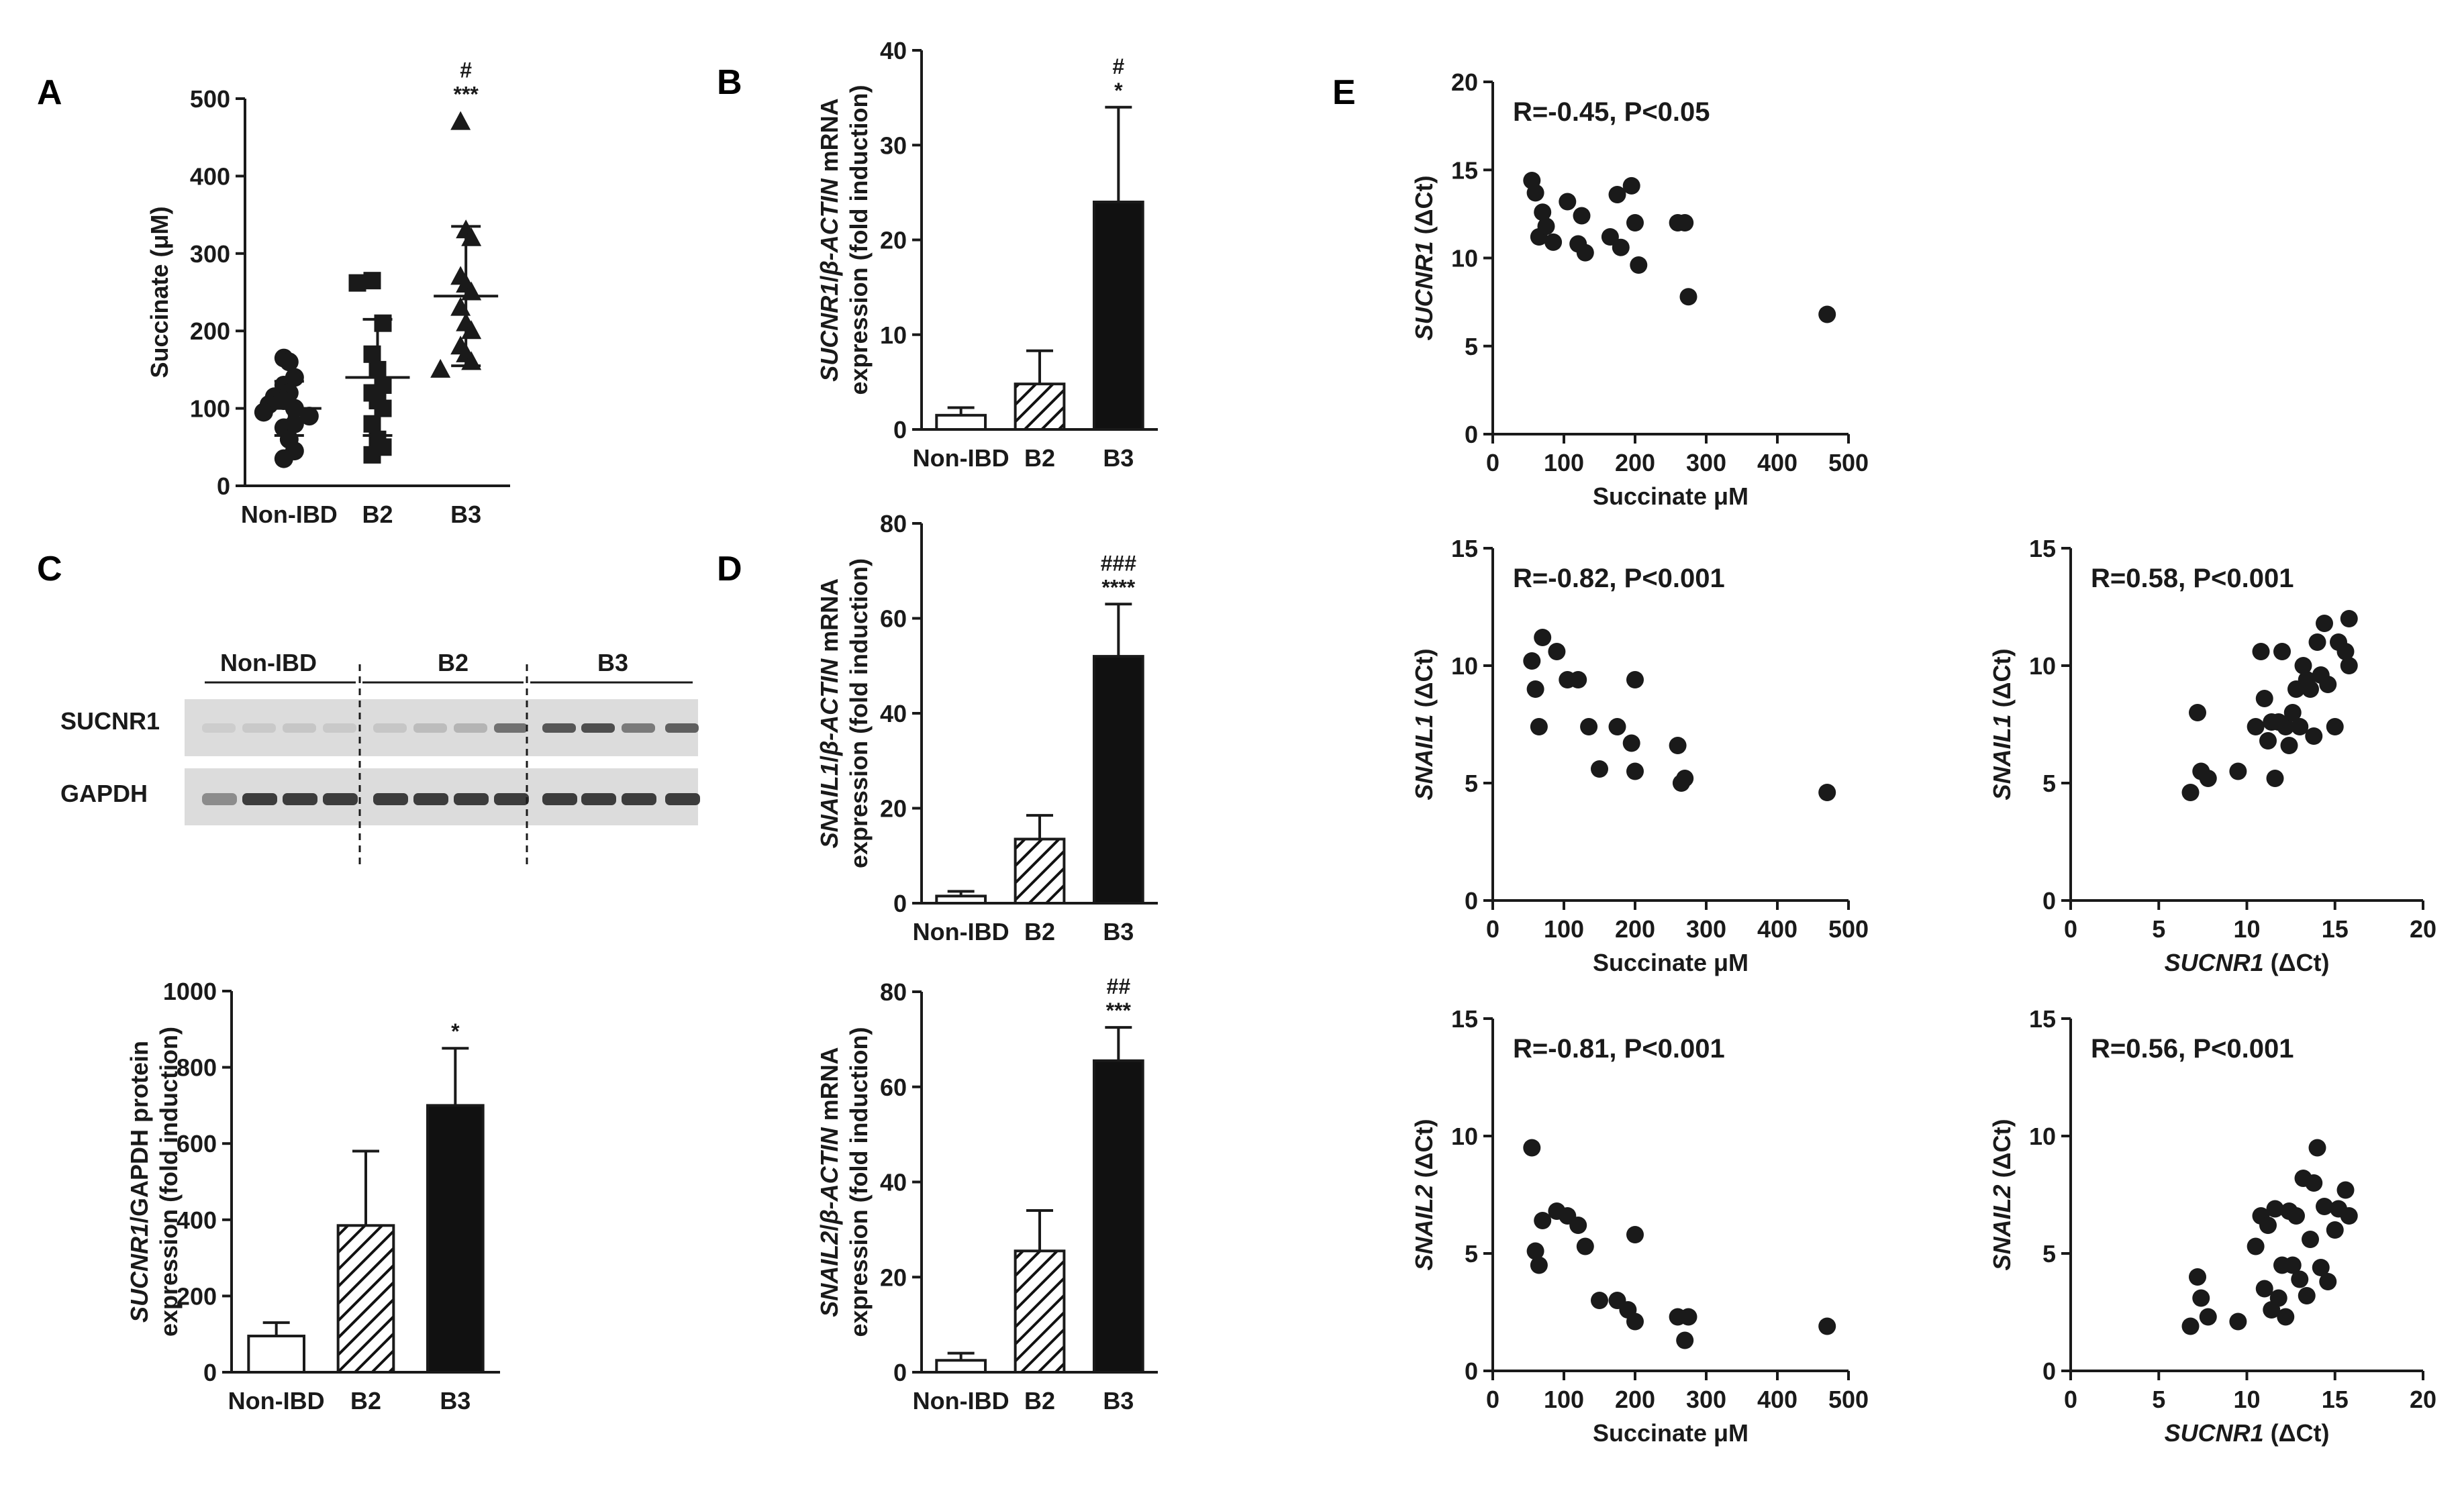 The height and width of the screenshot is (1493, 2464). I want to click on label-part: SUCNR1, so click(829, 332).